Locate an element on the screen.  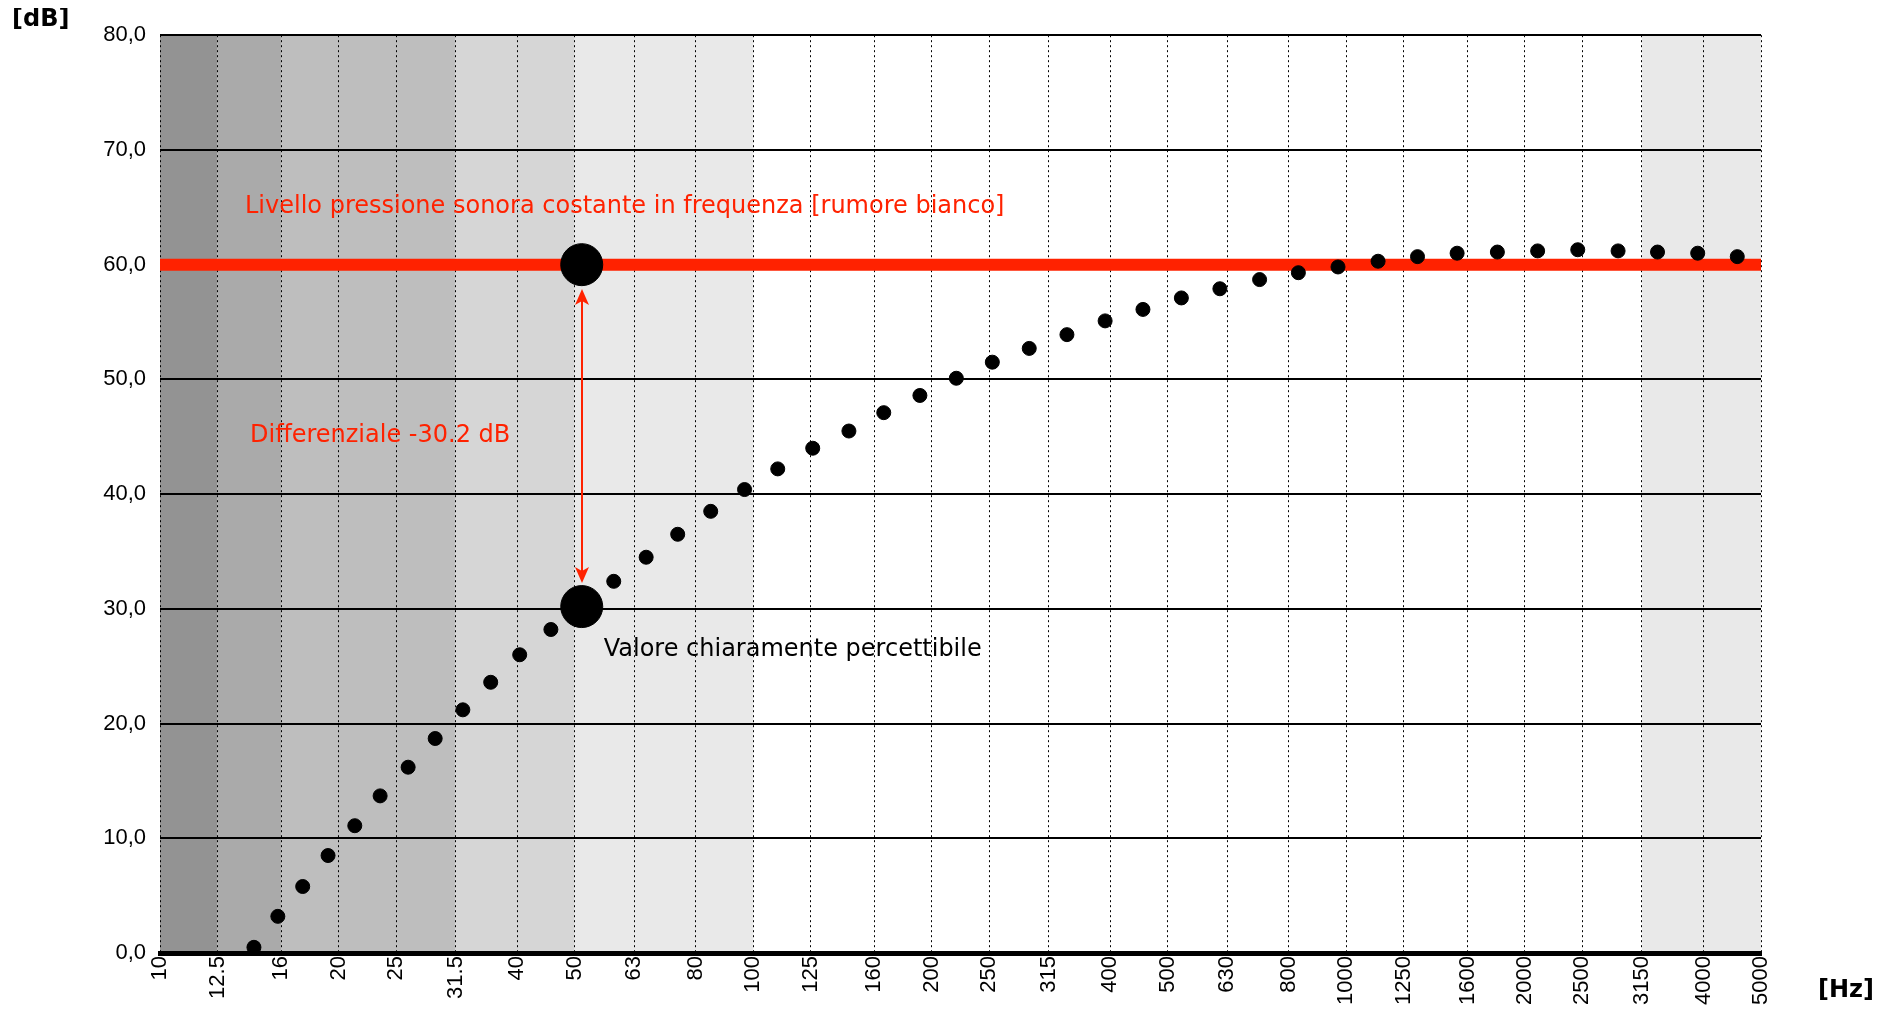
annotation: Valore chiaramente percettibile is located at coordinates (792, 647).